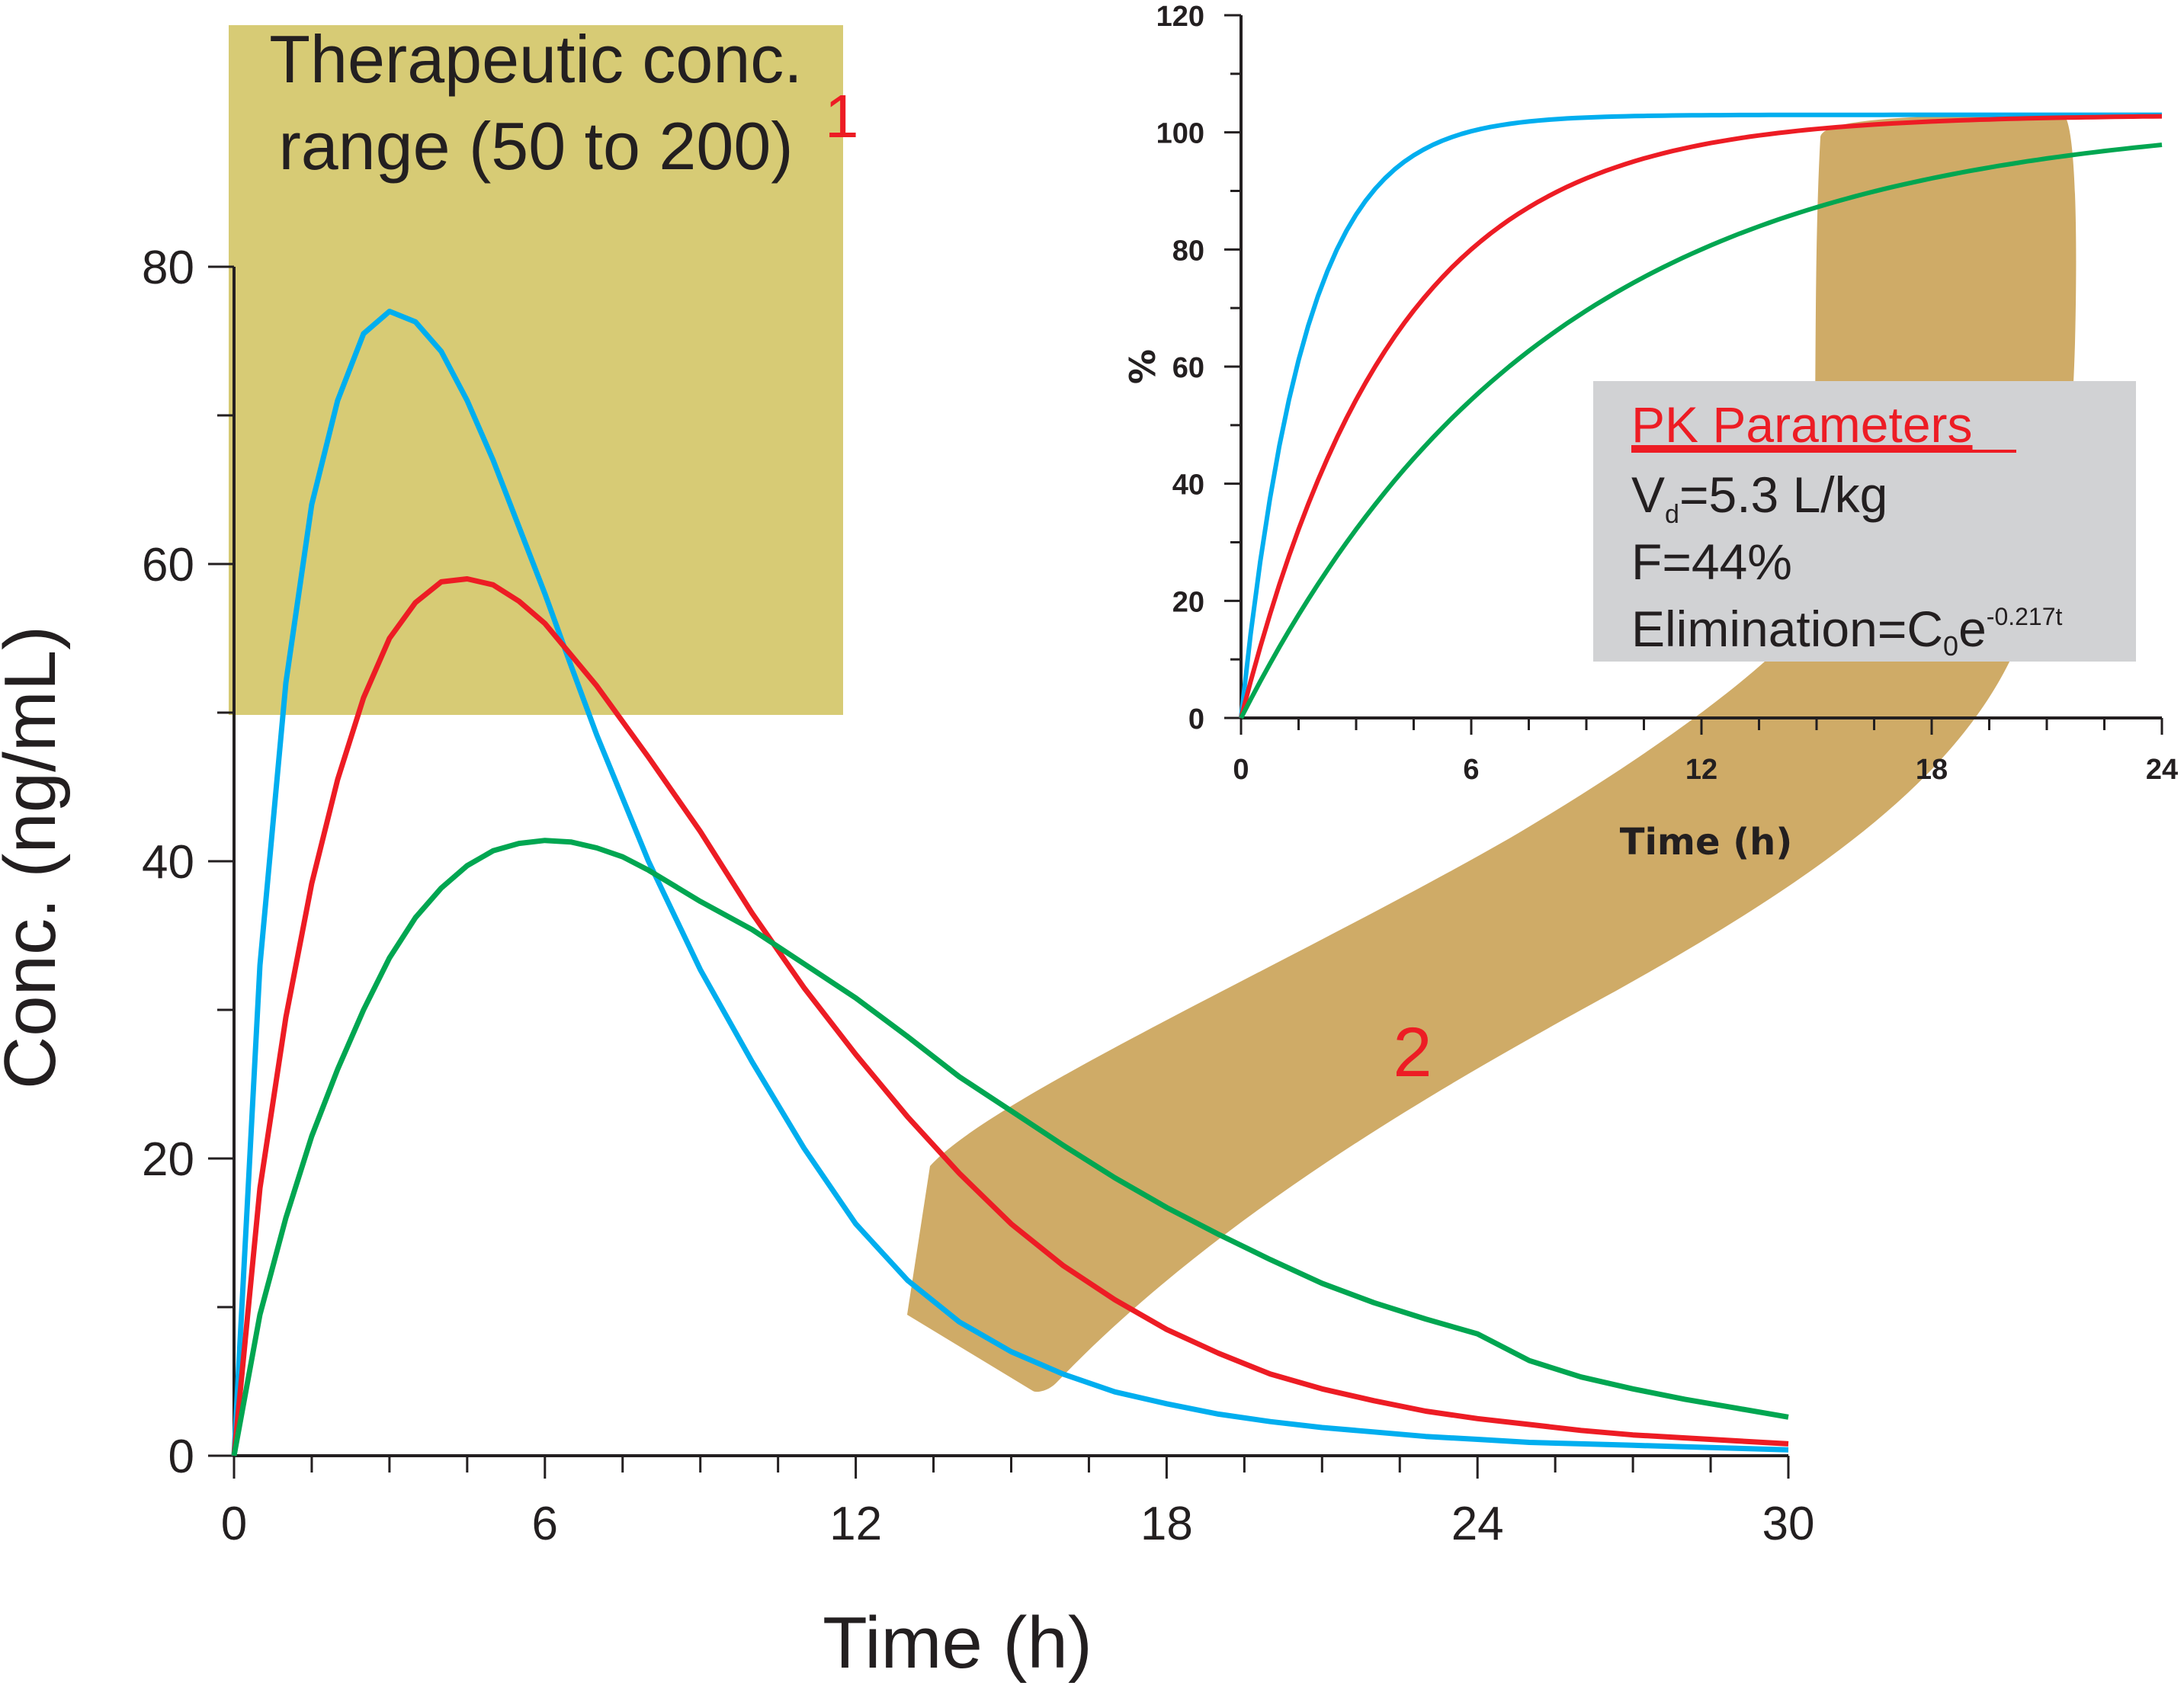 Image resolution: width=2184 pixels, height=1692 pixels. What do you see at coordinates (536, 370) in the screenshot?
I see `therapeutic-range-band` at bounding box center [536, 370].